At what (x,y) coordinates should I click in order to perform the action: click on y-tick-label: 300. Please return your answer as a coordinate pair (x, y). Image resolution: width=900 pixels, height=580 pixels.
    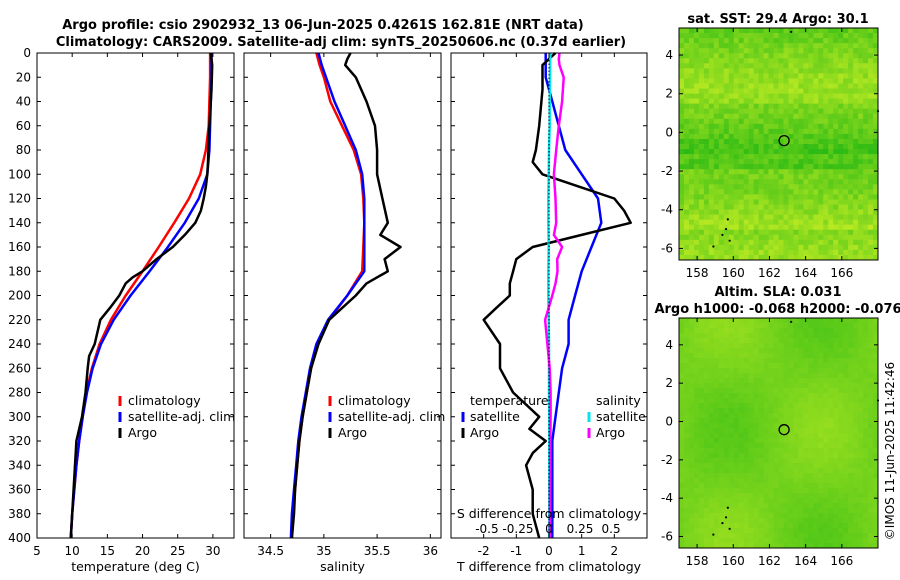
    Looking at the image, I should click on (19, 417).